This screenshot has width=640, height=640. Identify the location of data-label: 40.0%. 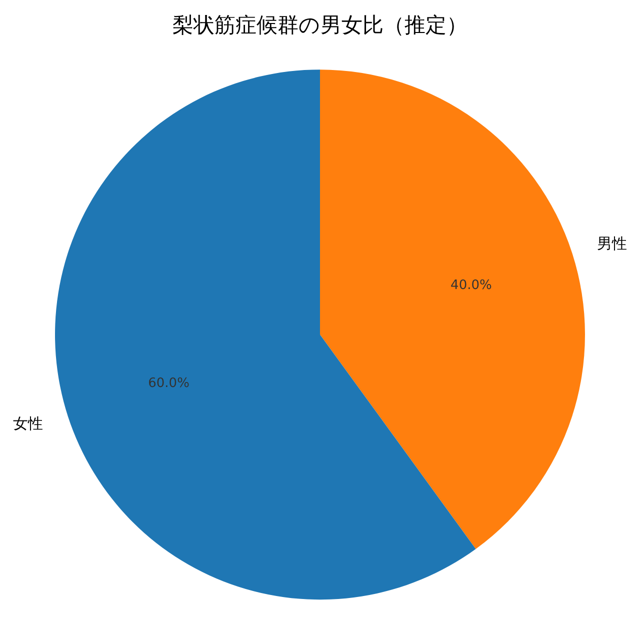
(471, 285).